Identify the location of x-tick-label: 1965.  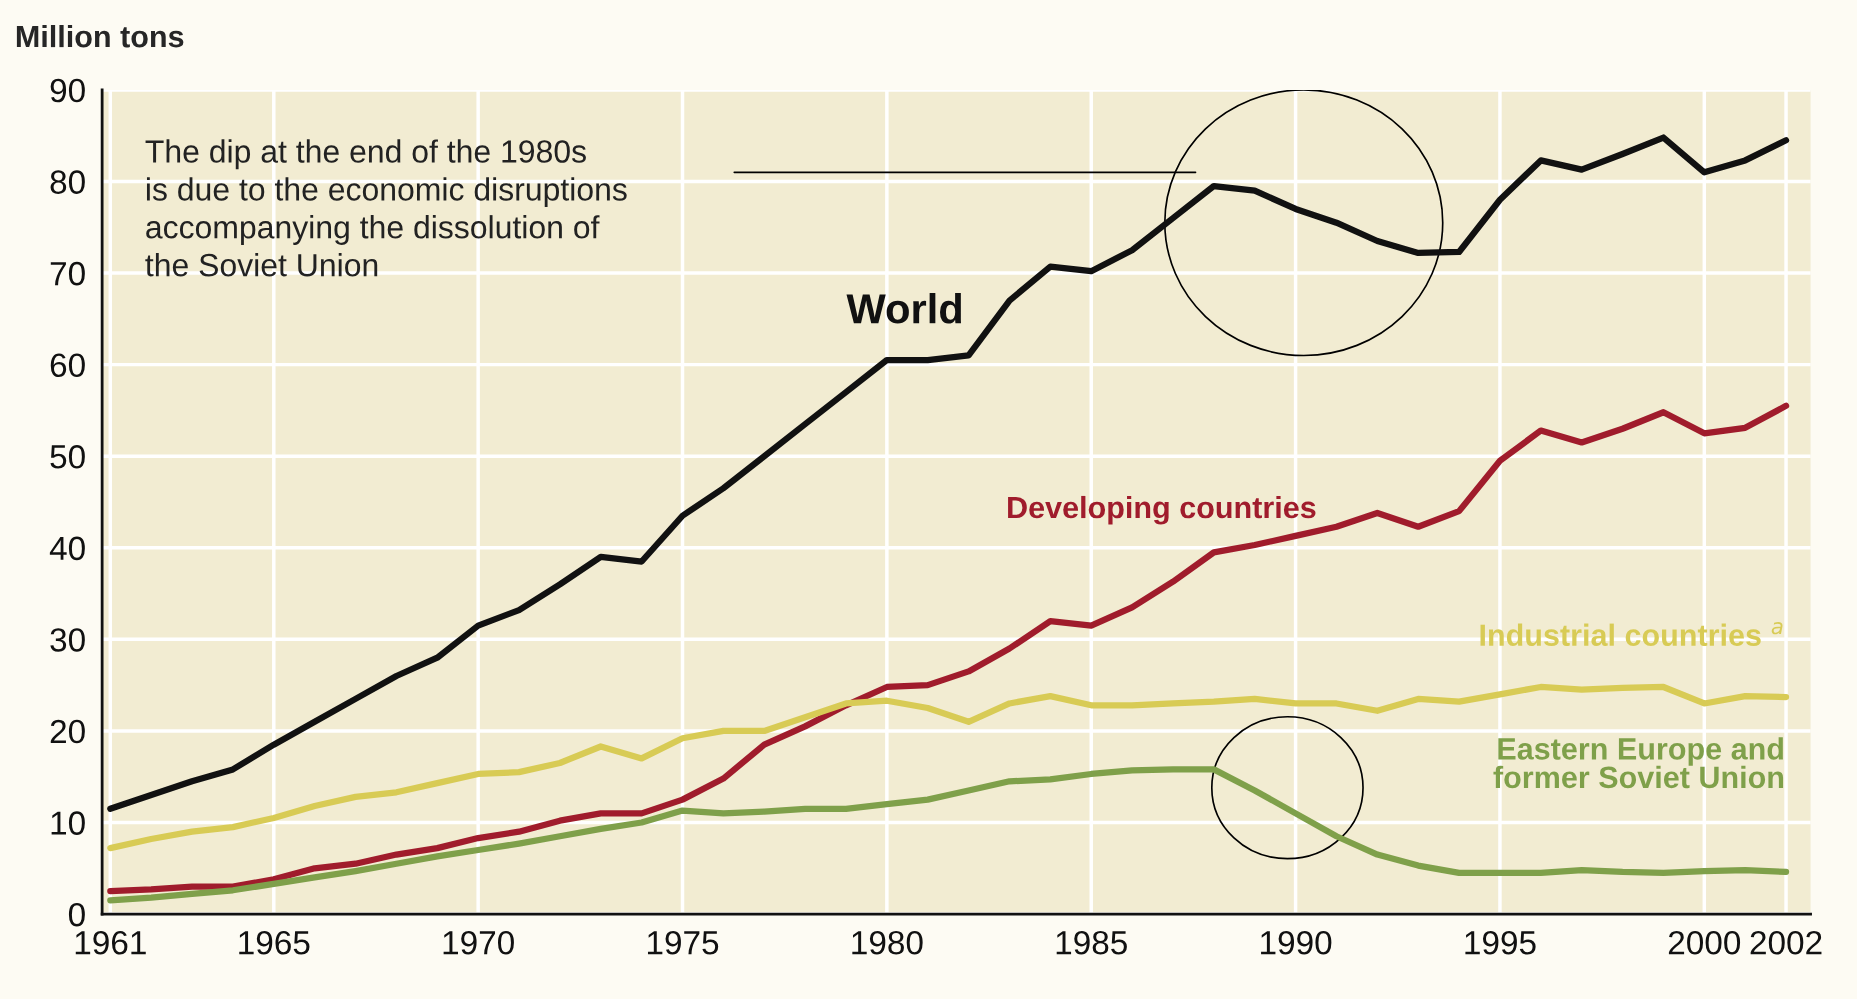
(274, 942).